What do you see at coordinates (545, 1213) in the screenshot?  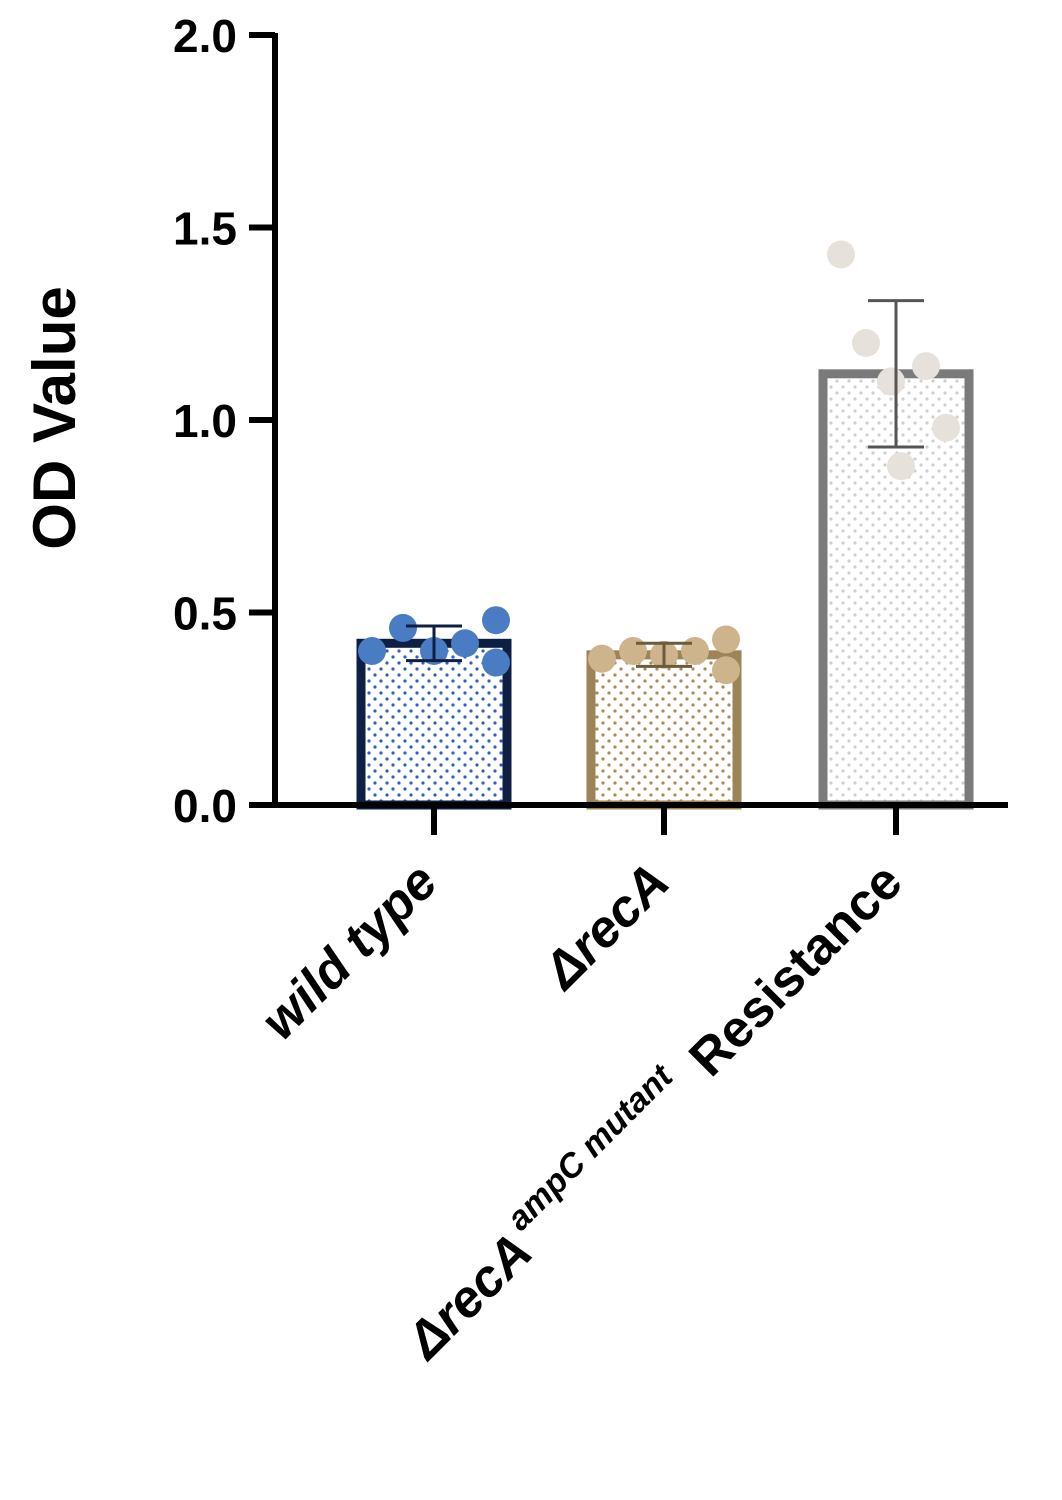 I see `x-category-main: ΔrecAampC mutant` at bounding box center [545, 1213].